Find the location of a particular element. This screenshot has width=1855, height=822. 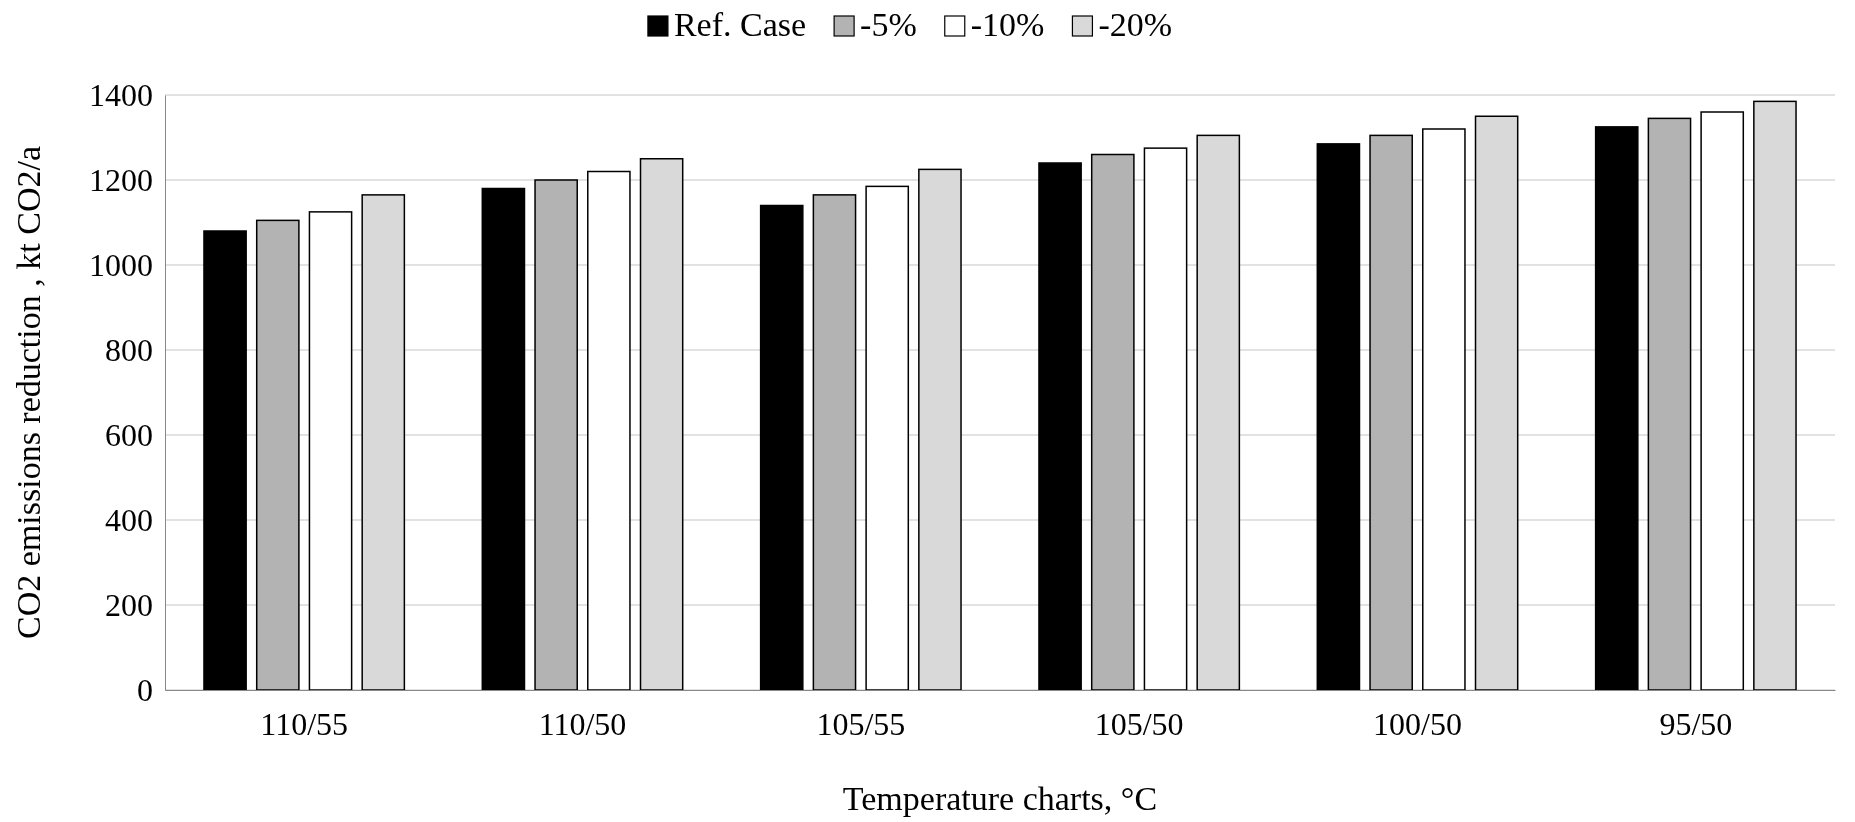

x-axis-title: Temperature charts, °C is located at coordinates (1000, 798).